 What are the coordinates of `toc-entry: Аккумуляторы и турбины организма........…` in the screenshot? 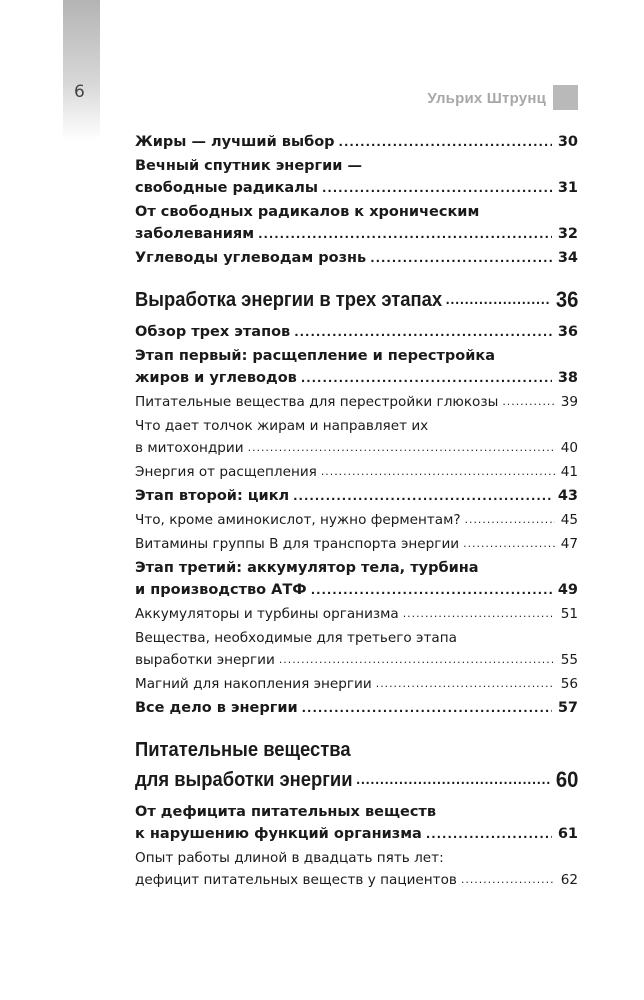 It's located at (356, 614).